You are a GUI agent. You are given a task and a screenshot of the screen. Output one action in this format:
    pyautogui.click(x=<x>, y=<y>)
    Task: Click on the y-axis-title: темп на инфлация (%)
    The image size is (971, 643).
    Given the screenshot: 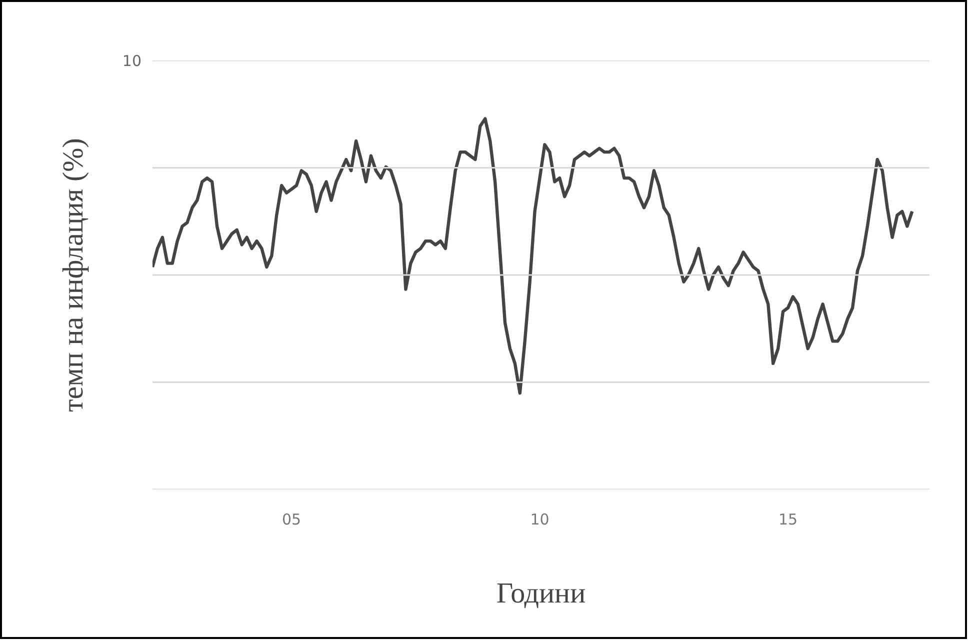 What is the action you would take?
    pyautogui.click(x=73, y=275)
    